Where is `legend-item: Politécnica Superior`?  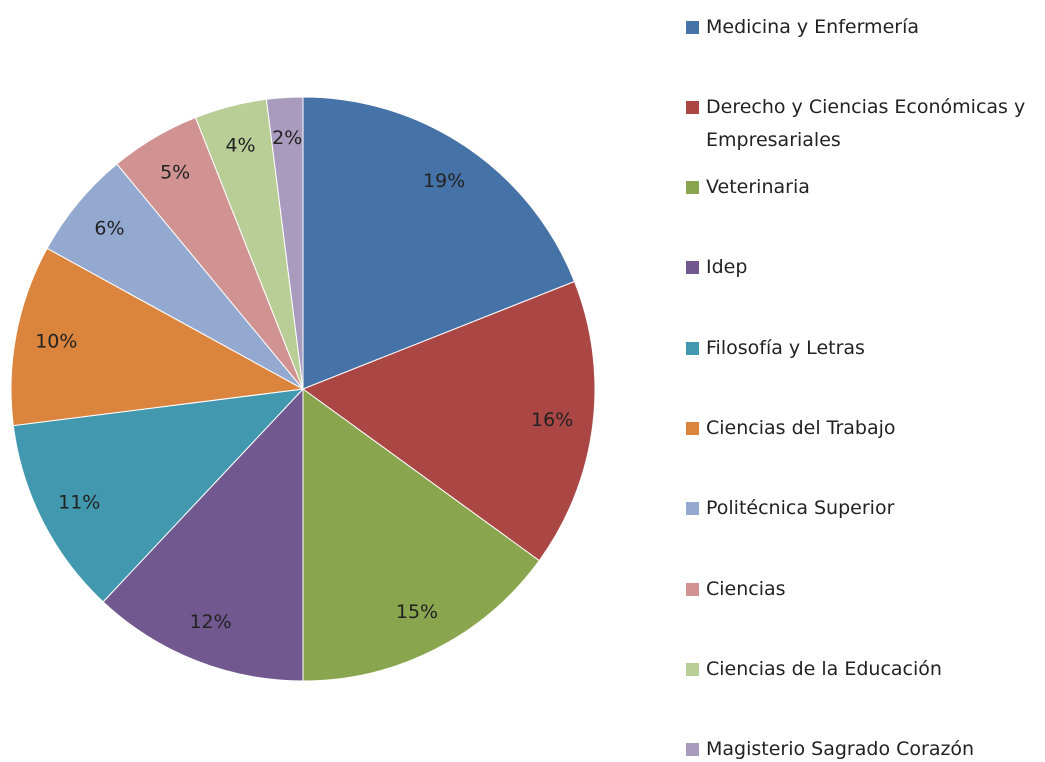 legend-item: Politécnica Superior is located at coordinates (865, 508).